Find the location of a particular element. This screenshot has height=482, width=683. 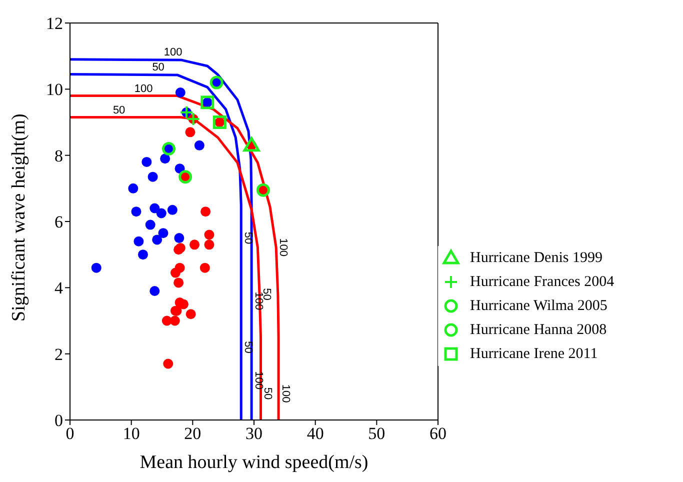

x-tick-label: 20 is located at coordinates (193, 434).